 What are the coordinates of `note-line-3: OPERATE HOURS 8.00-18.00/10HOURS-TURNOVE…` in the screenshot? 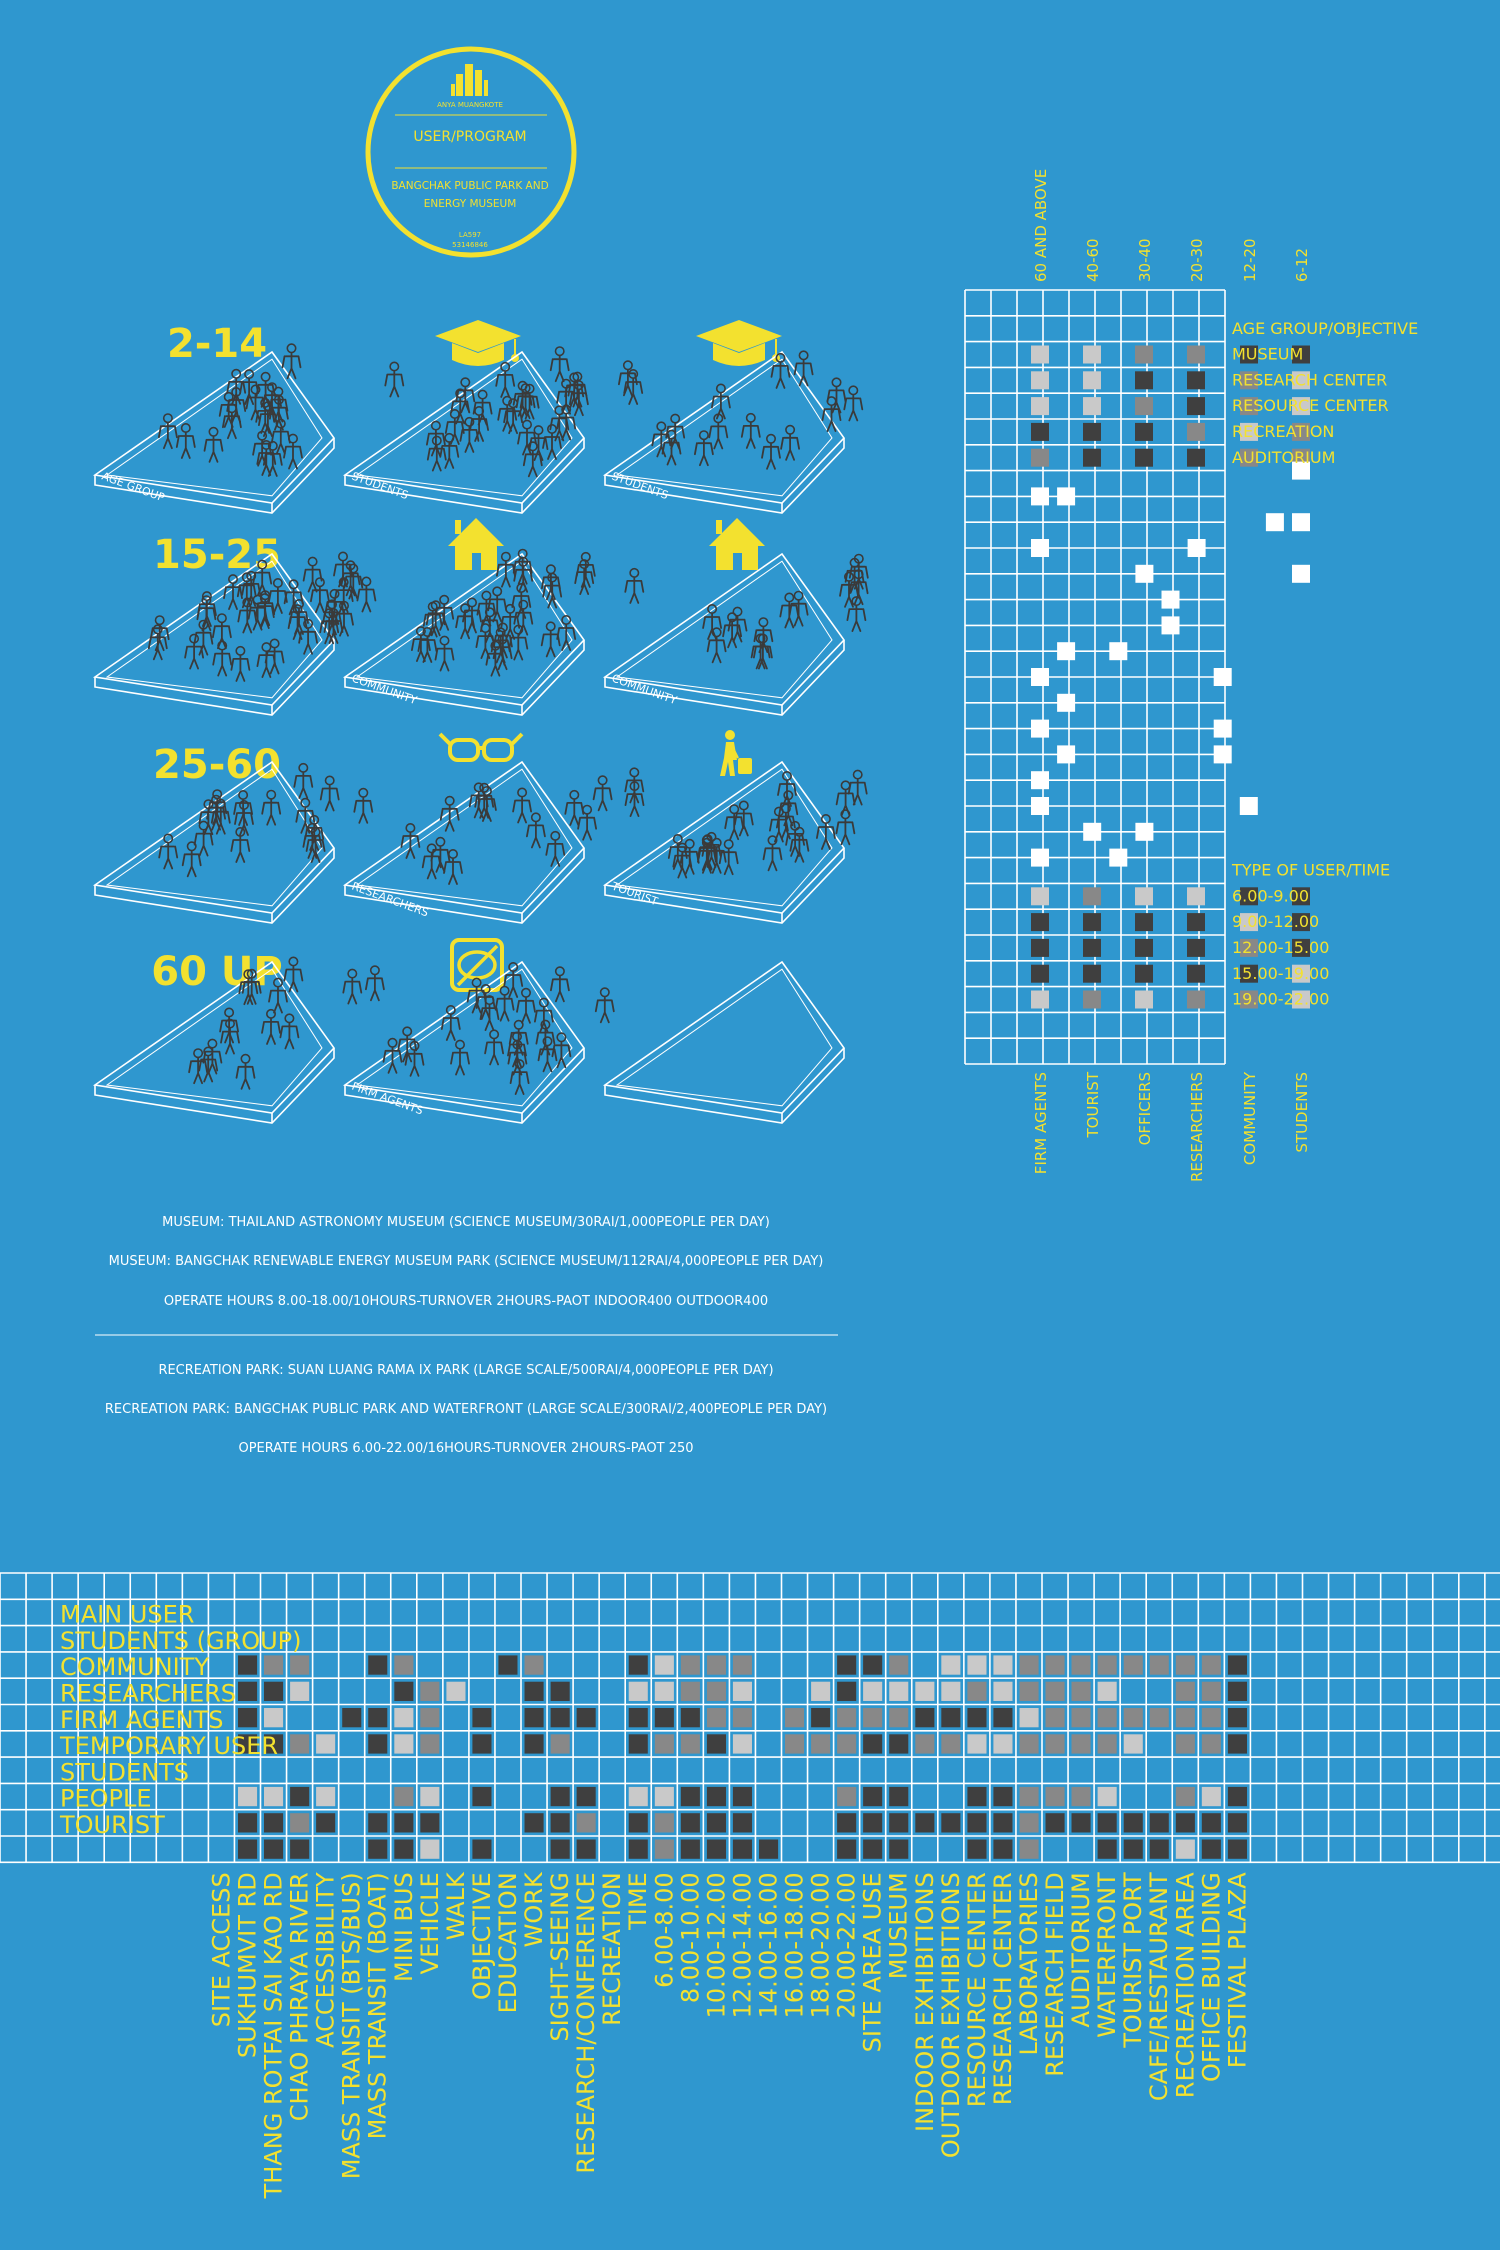 It's located at (466, 1301).